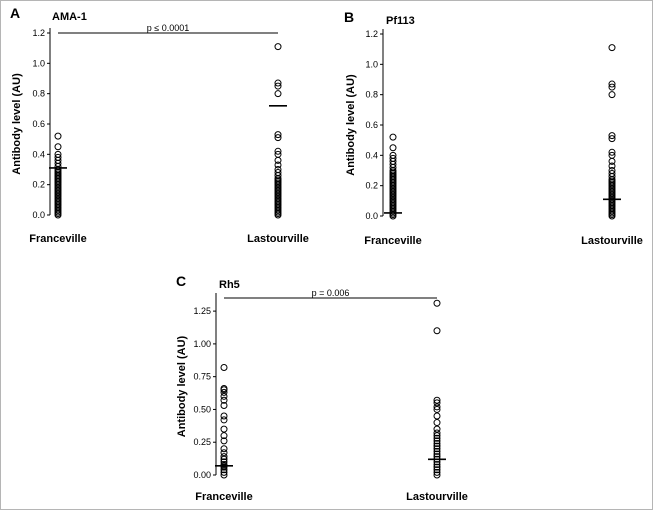 The width and height of the screenshot is (653, 510). I want to click on p-value-label: p ≤ 0.0001, so click(168, 28).